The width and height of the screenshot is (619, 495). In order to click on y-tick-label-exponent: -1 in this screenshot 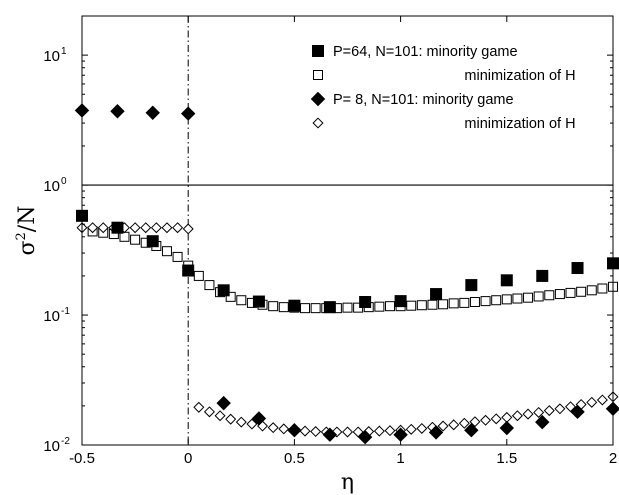, I will do `click(65, 311)`.